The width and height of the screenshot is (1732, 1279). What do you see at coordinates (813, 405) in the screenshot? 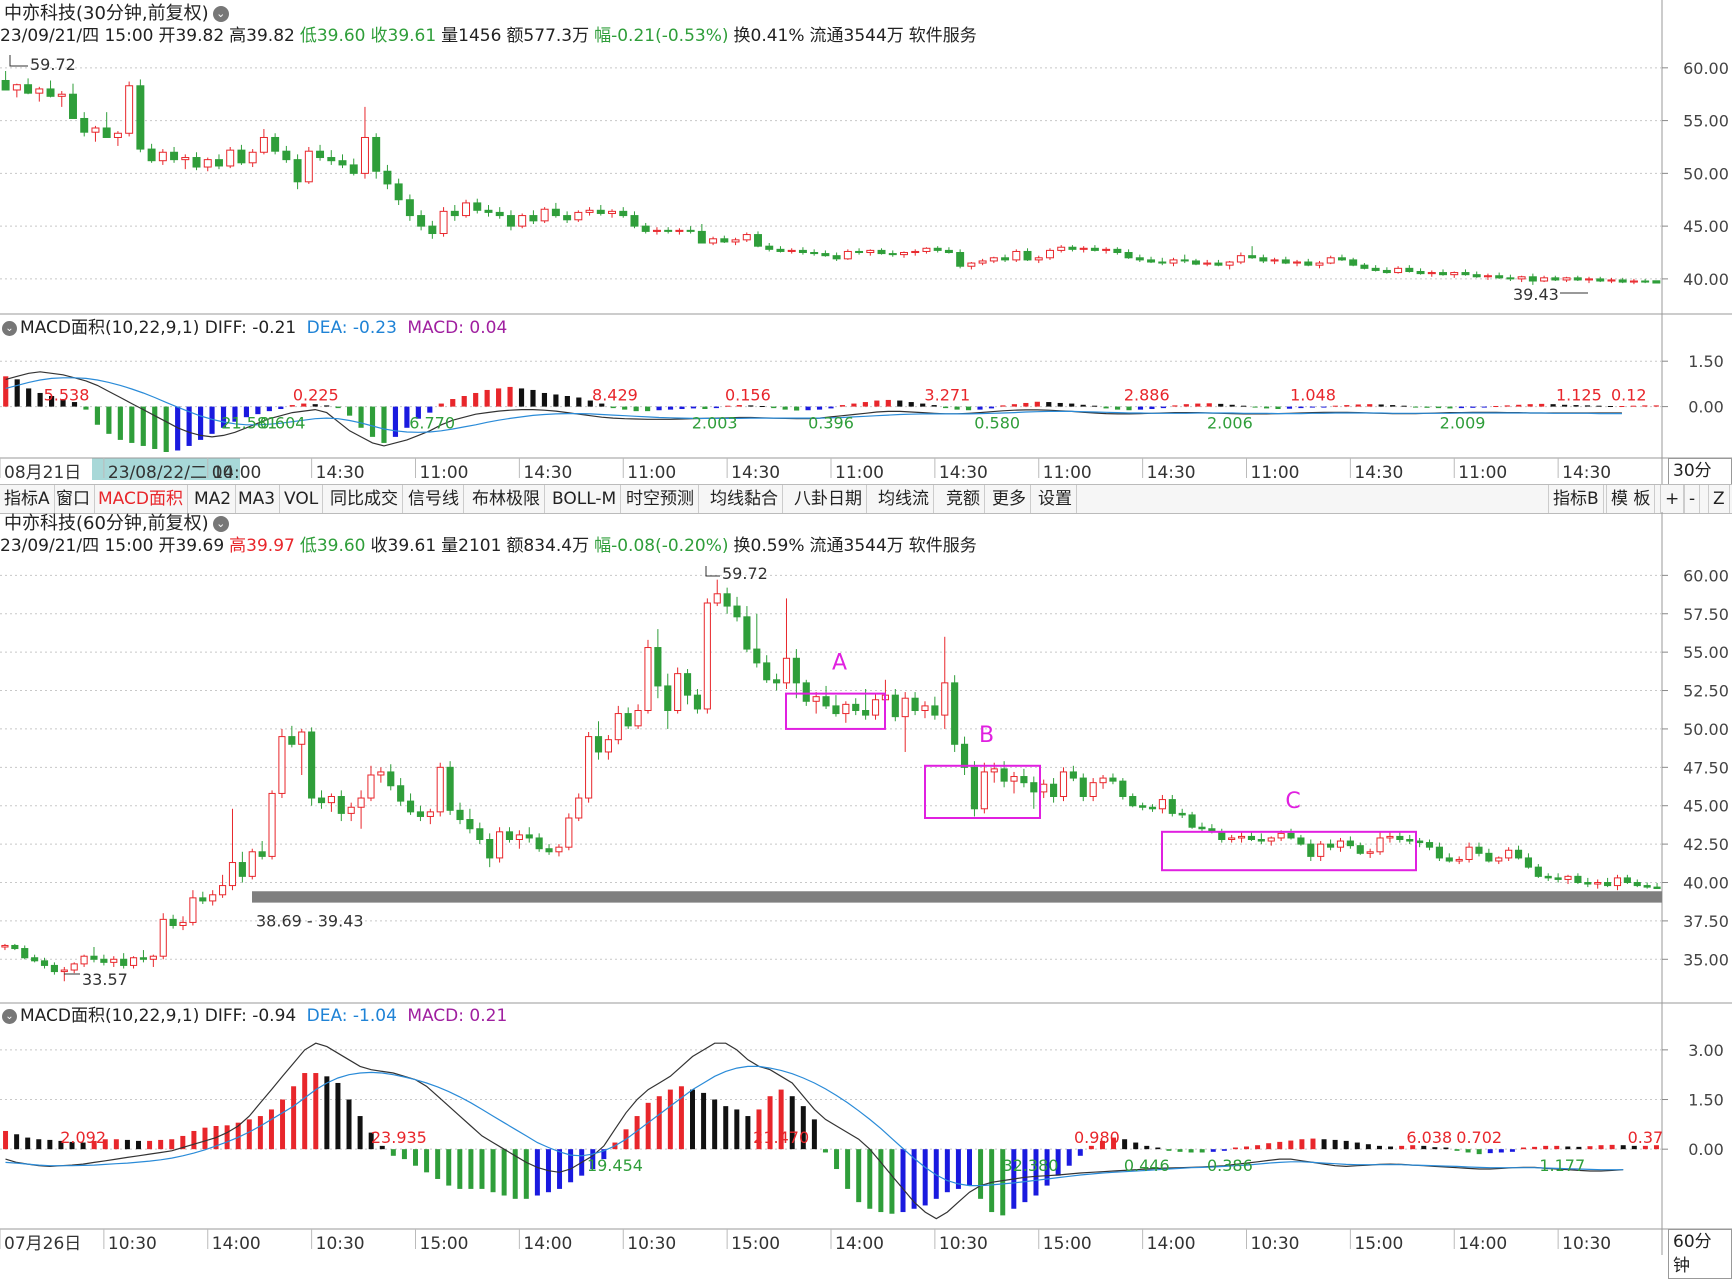
I see `dea-line` at bounding box center [813, 405].